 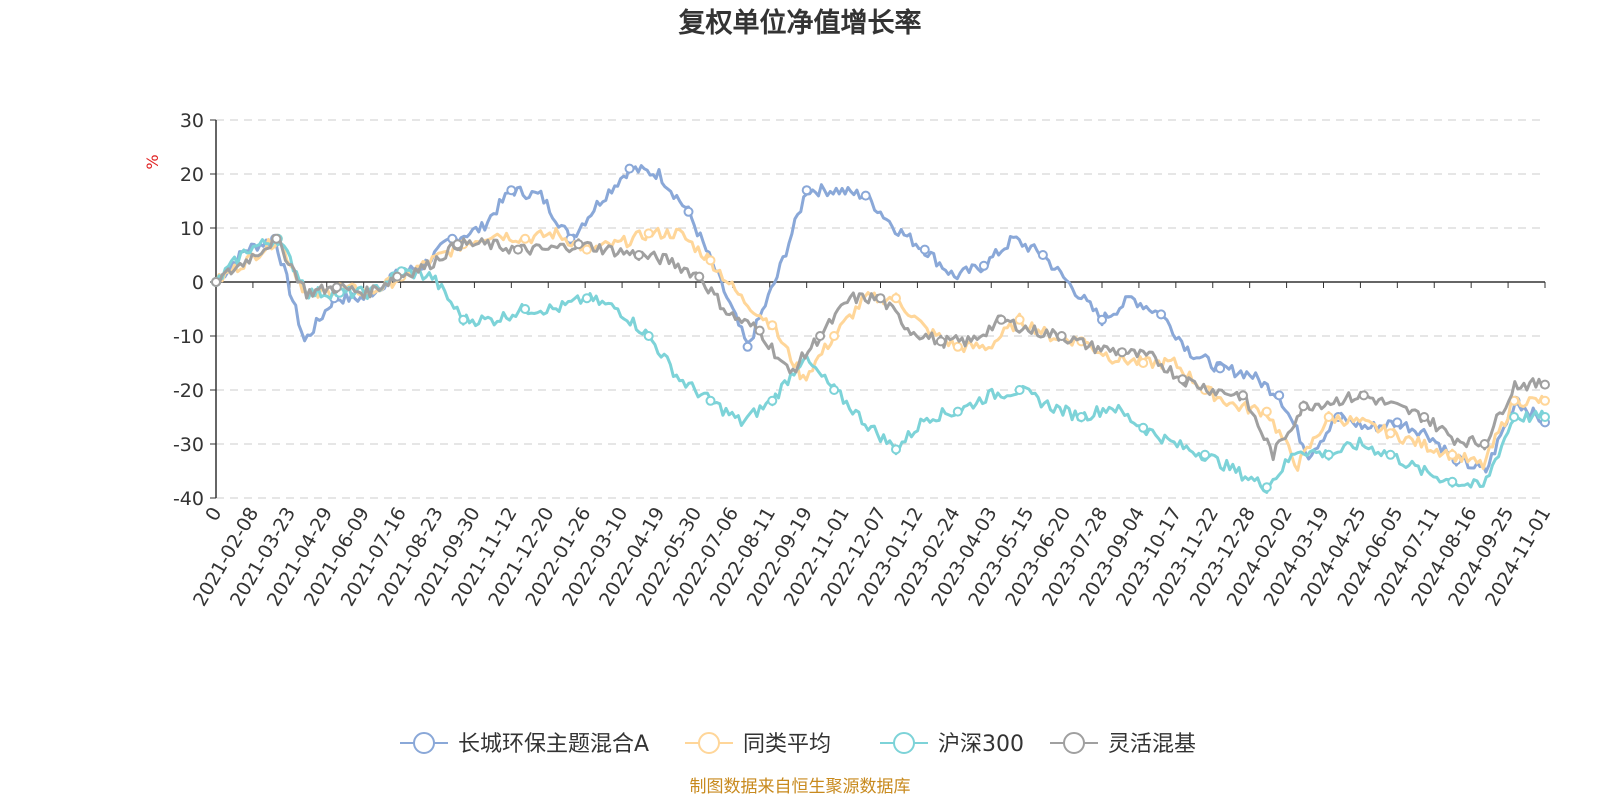 I want to click on y-tick-label: -20, so click(x=188, y=391).